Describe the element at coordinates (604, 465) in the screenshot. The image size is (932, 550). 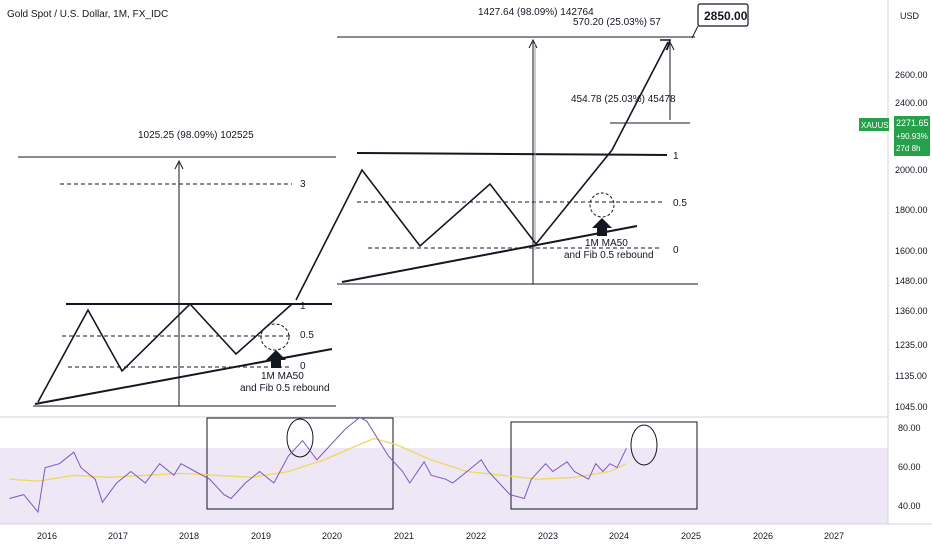
I see `rsi-box-right` at that location.